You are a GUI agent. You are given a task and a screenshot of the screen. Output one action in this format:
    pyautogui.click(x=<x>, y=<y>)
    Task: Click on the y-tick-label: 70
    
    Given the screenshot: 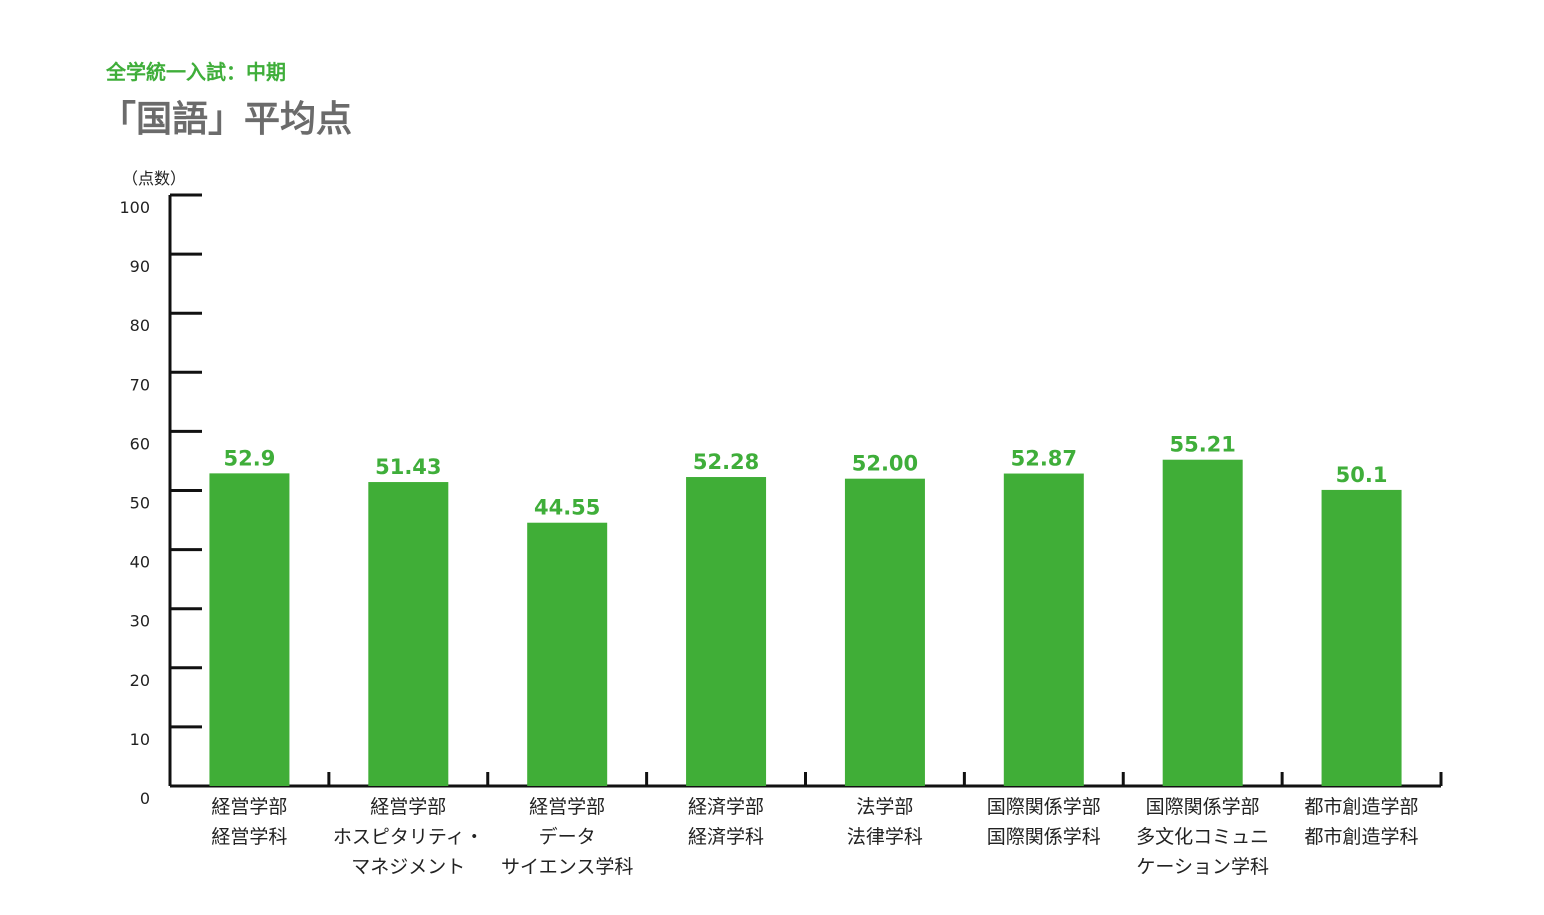 What is the action you would take?
    pyautogui.click(x=140, y=384)
    